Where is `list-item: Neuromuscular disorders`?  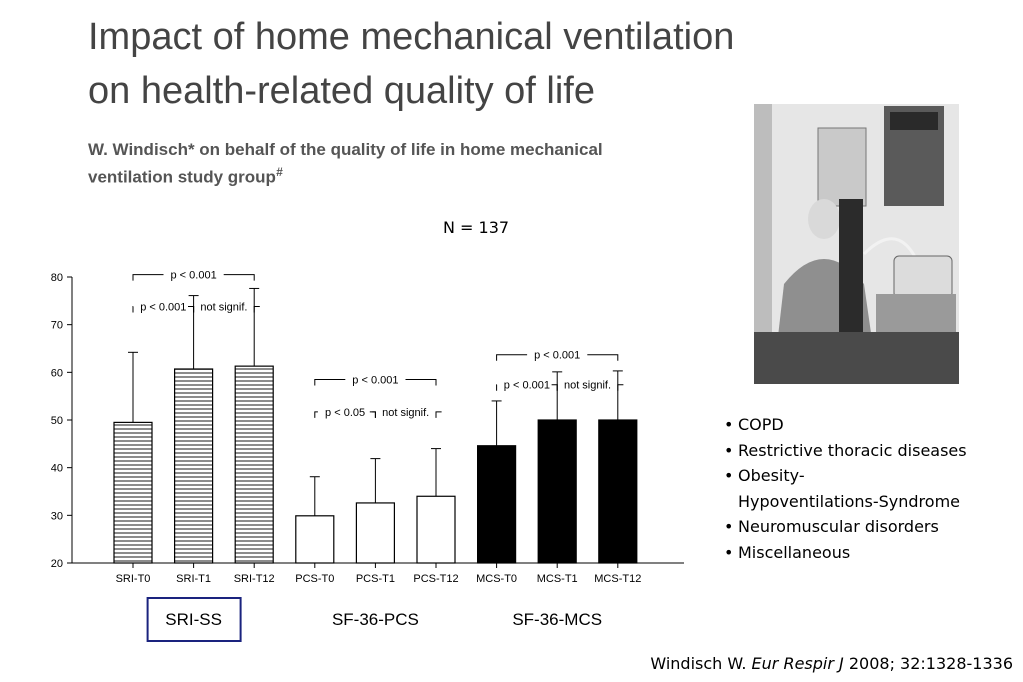
list-item: Neuromuscular disorders is located at coordinates (845, 527).